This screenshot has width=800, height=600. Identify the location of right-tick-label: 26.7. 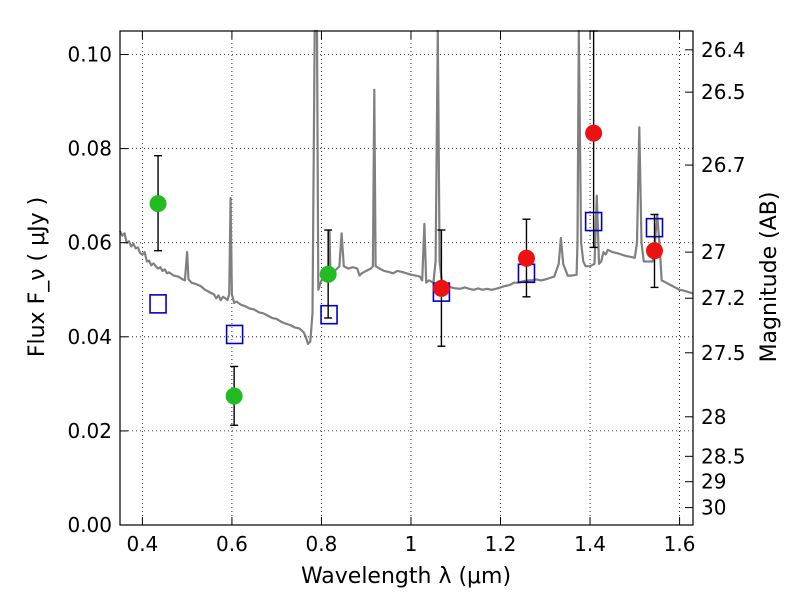
(723, 165).